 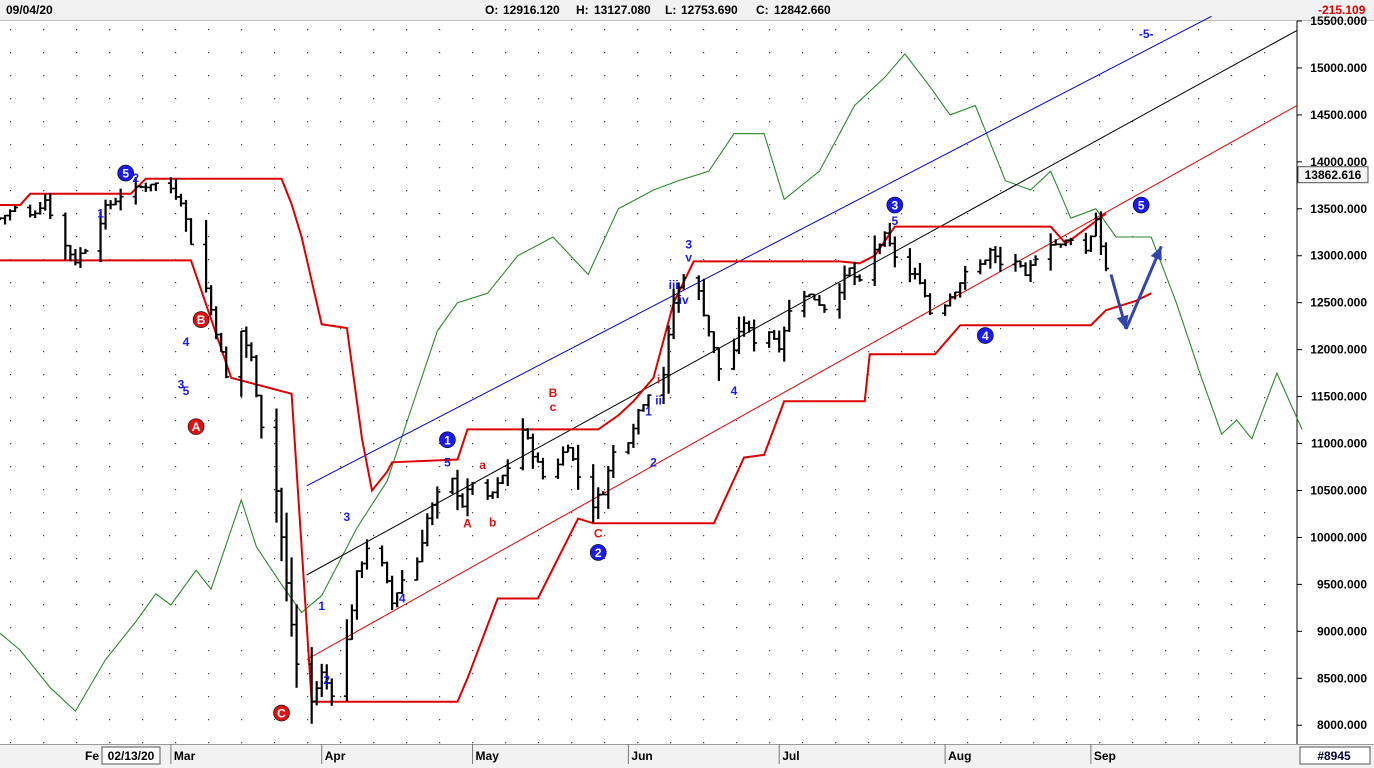 I want to click on svg-text: a, so click(x=482, y=465).